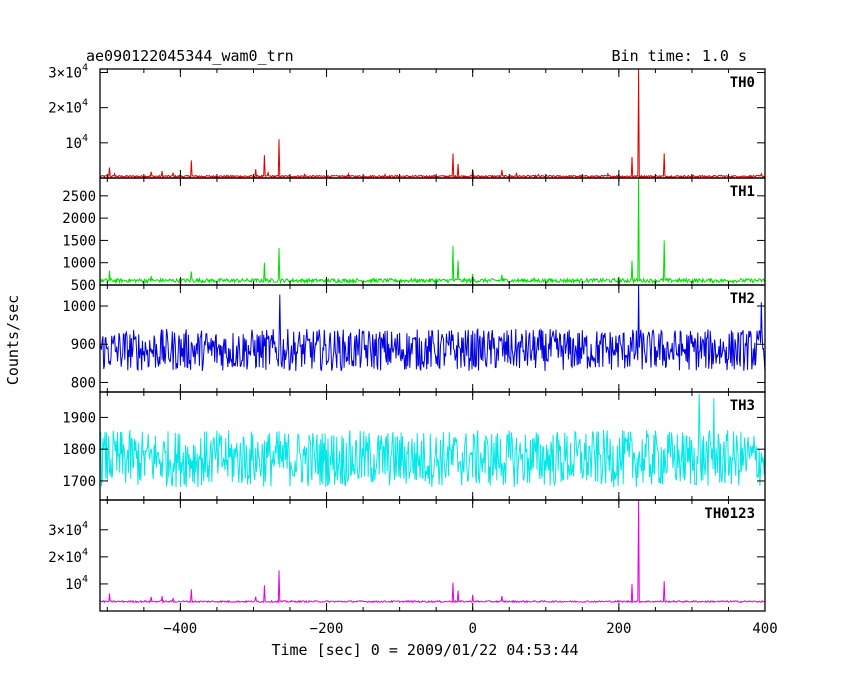  Describe the element at coordinates (764, 629) in the screenshot. I see `x-tick-label: 400` at that location.